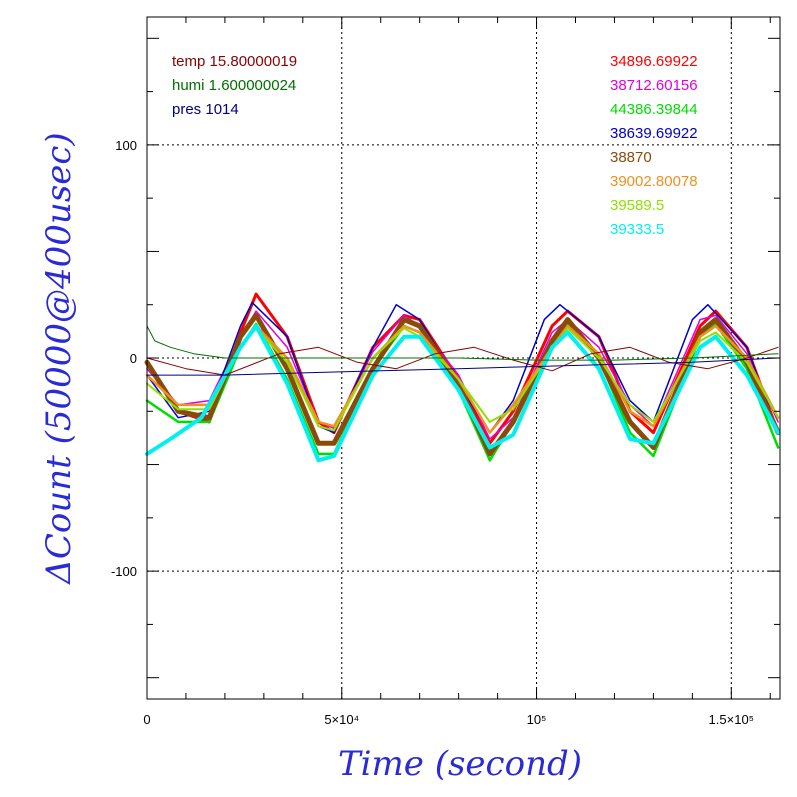  What do you see at coordinates (146, 719) in the screenshot?
I see `x-tick-label: 0` at bounding box center [146, 719].